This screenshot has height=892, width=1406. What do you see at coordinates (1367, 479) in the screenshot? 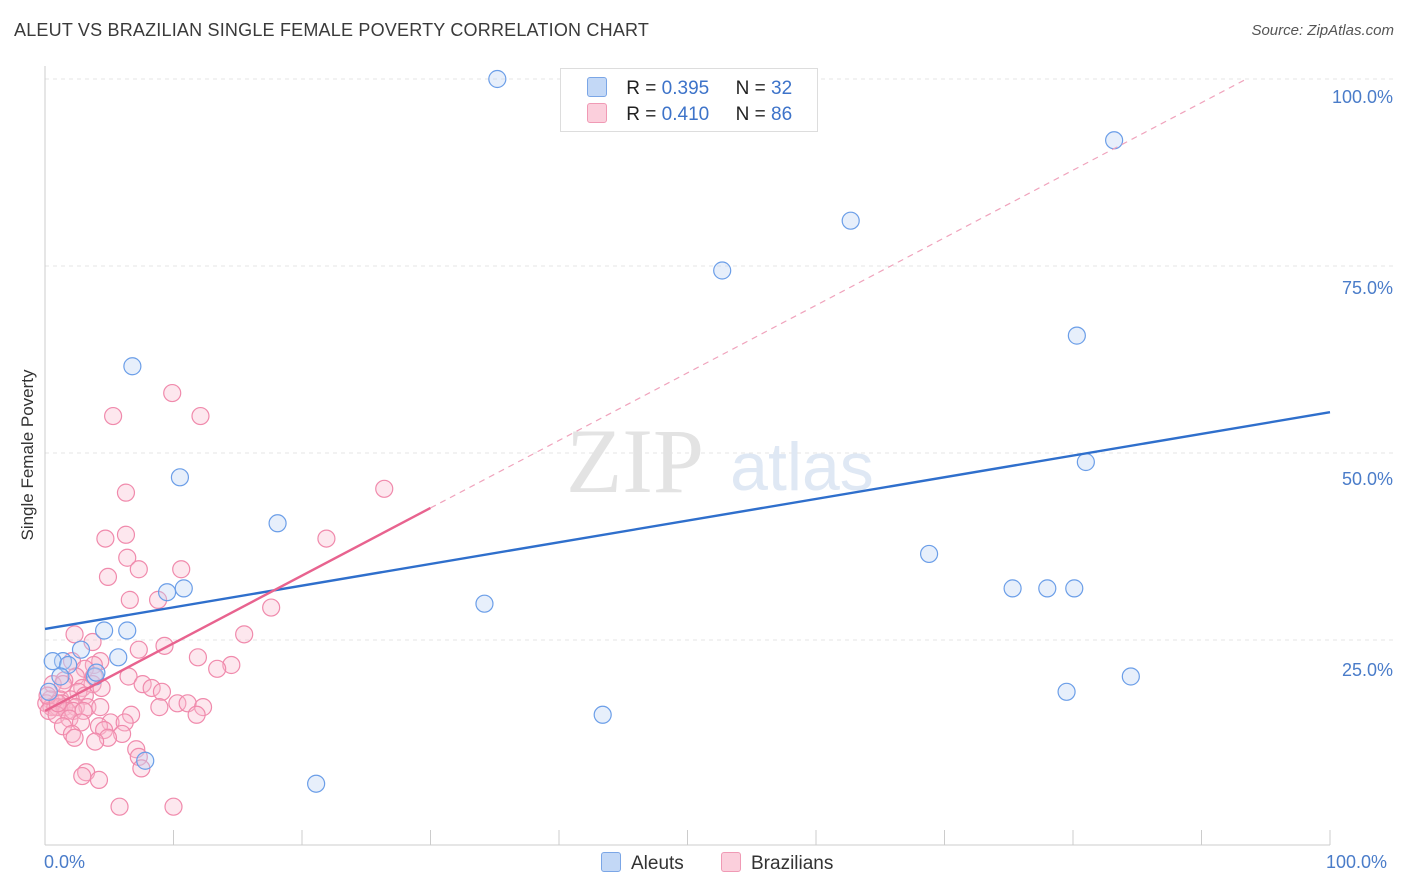
I see `y-tick-label: 50.0%` at bounding box center [1367, 479].